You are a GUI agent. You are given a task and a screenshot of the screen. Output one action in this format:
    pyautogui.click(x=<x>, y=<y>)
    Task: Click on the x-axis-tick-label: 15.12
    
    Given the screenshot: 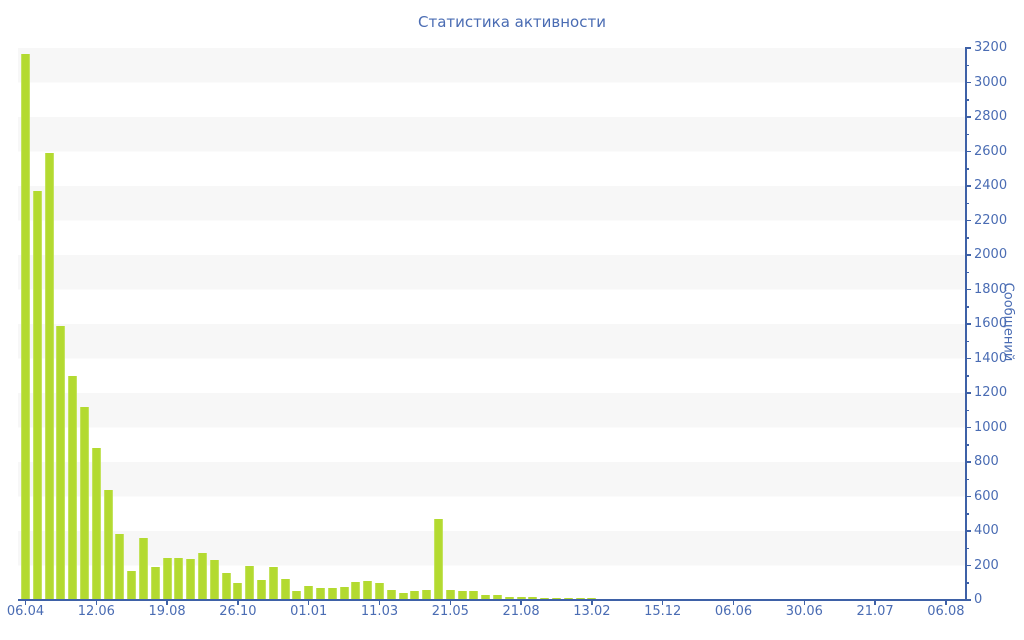 What is the action you would take?
    pyautogui.click(x=663, y=611)
    